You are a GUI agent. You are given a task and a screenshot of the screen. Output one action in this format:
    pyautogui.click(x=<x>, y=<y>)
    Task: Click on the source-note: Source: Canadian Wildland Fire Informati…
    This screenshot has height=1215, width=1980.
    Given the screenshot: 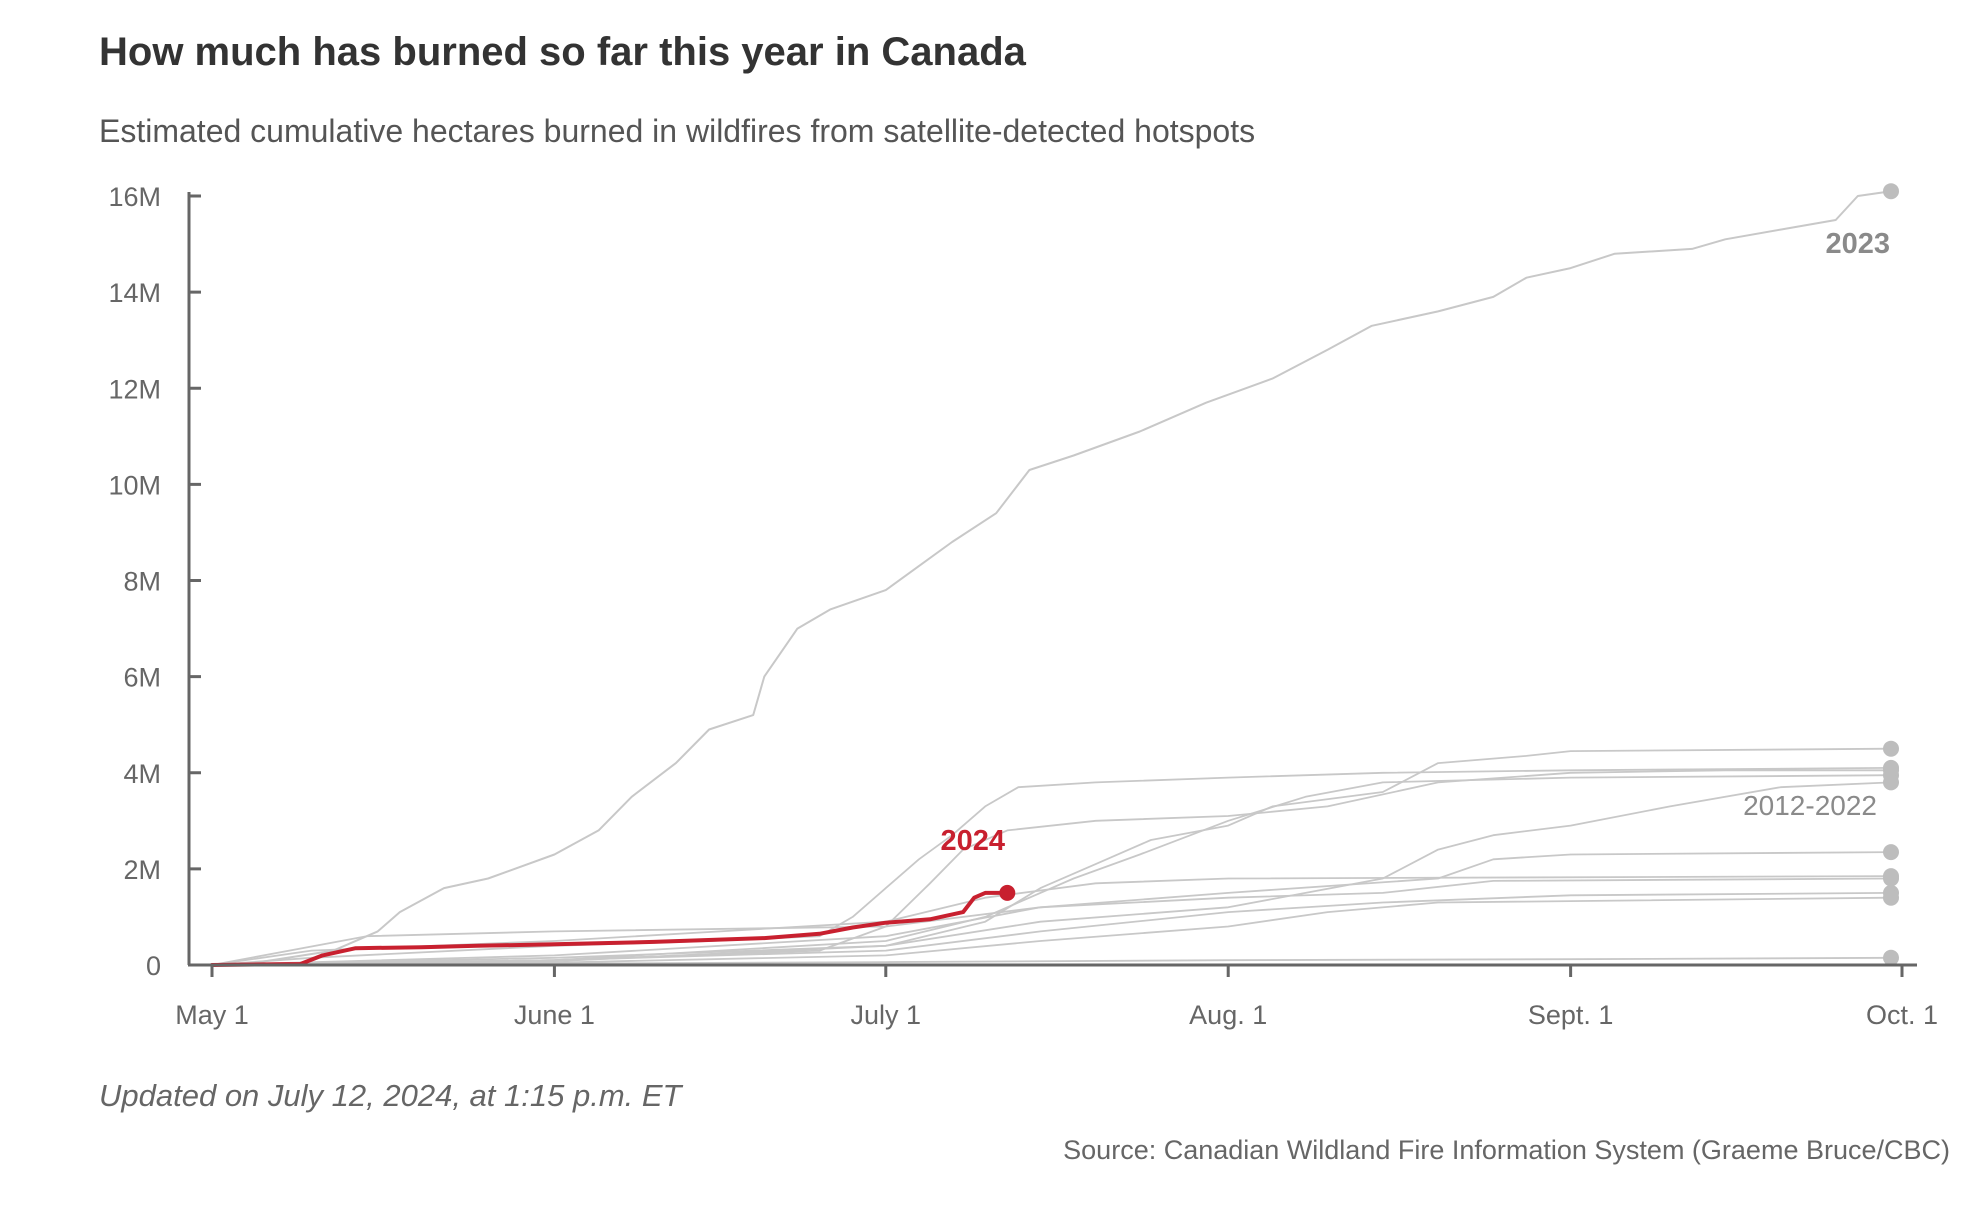 What is the action you would take?
    pyautogui.click(x=1506, y=1150)
    